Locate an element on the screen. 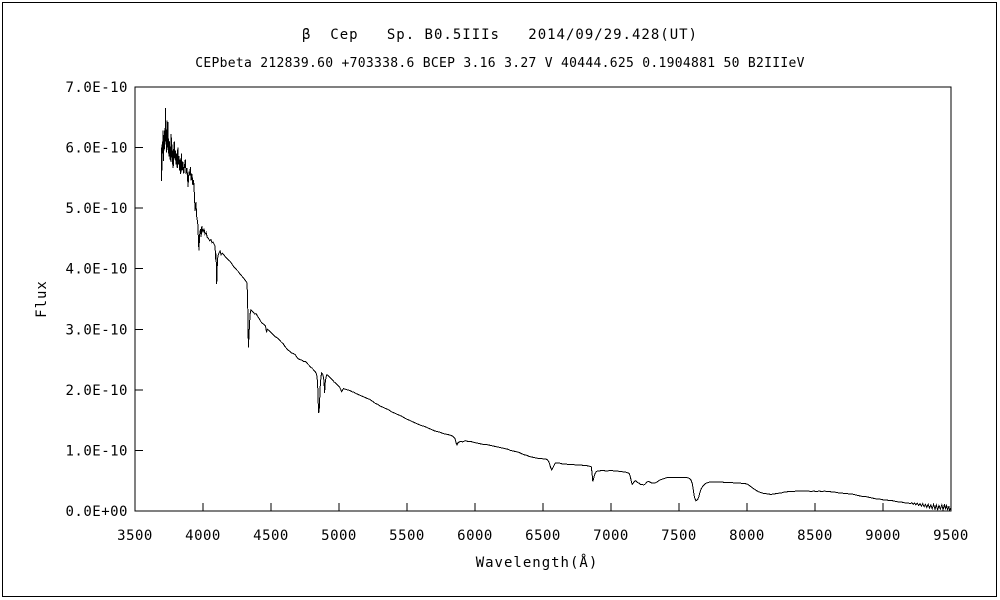 This screenshot has height=600, width=1000. x-tick-label: 5000 is located at coordinates (339, 536).